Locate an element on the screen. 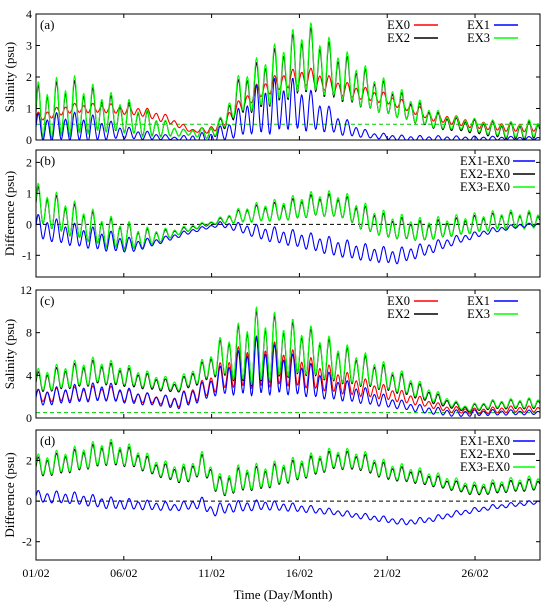  panel-tag: (c) is located at coordinates (47, 300).